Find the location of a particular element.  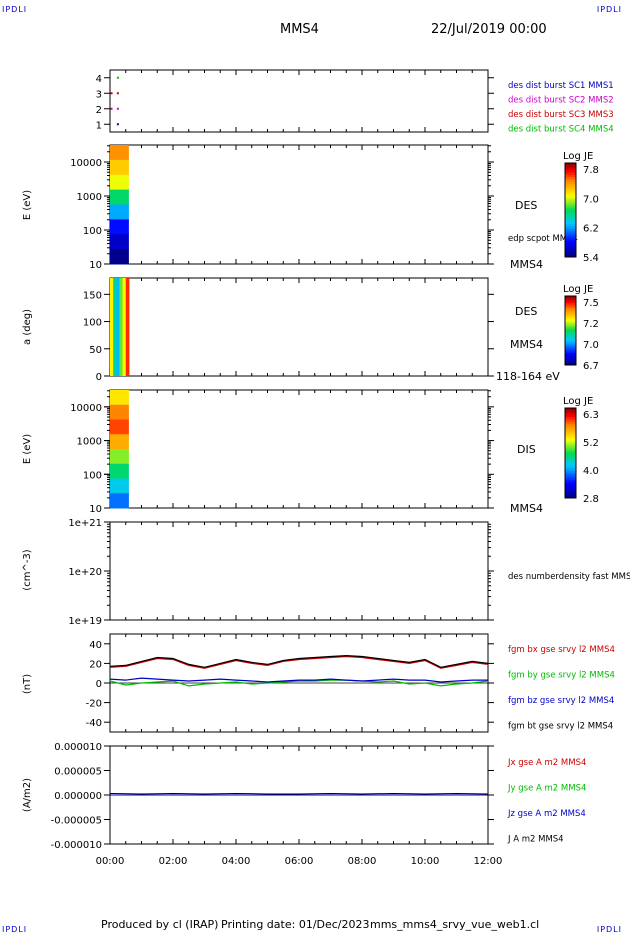

des-energy-colorbar-tick: 7.8 is located at coordinates (591, 170).